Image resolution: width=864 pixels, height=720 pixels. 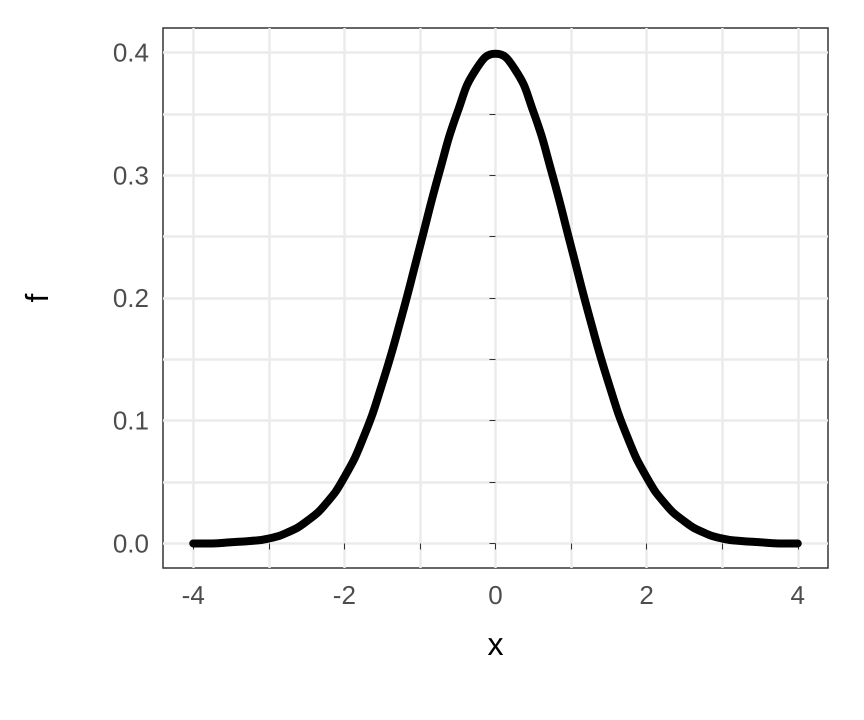 I want to click on x-tick-label: -2, so click(x=344, y=595).